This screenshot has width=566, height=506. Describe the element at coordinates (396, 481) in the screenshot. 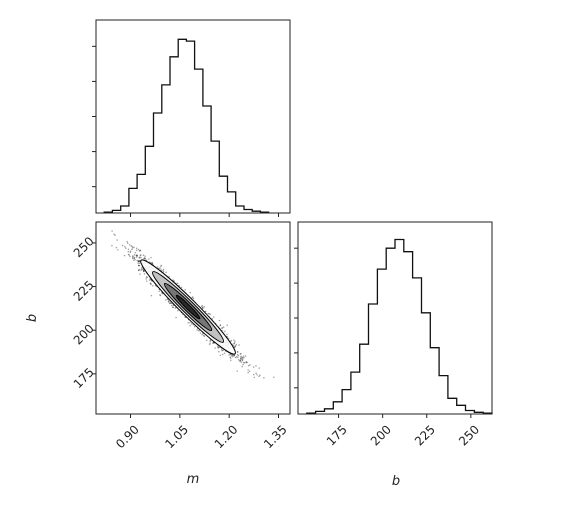

I see `b-axis-label-bottom: b` at that location.